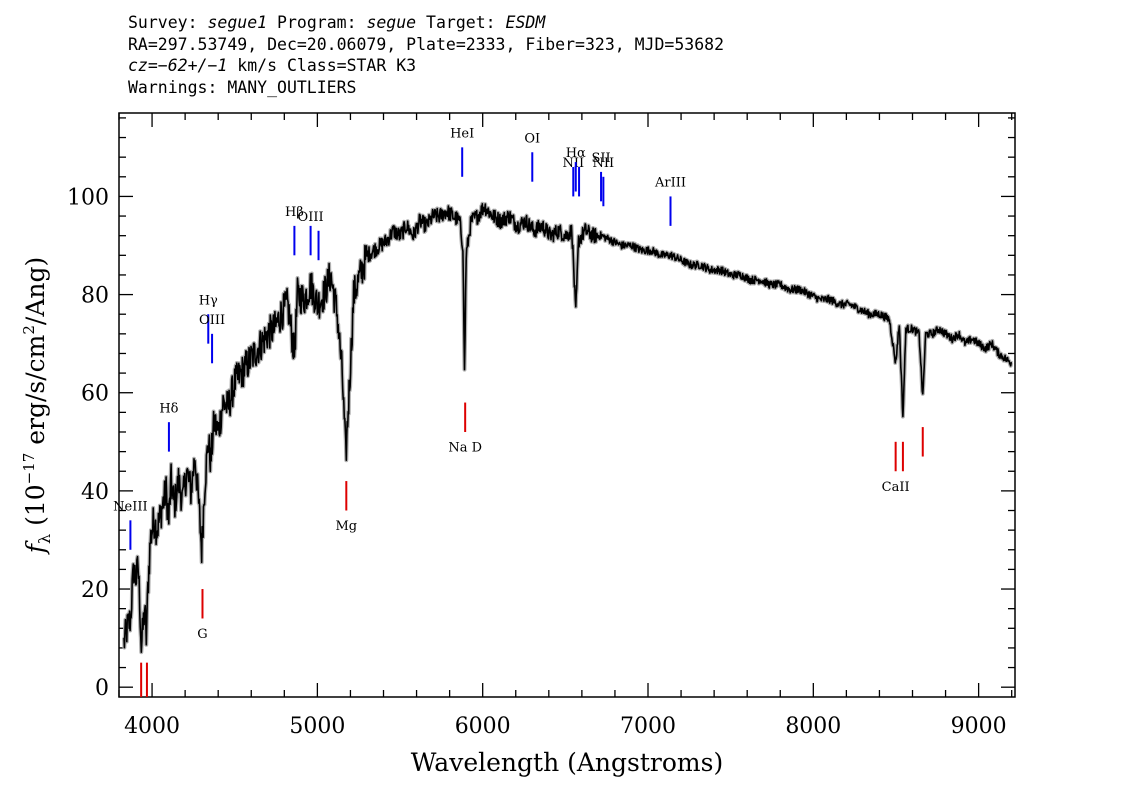 Image resolution: width=1134 pixels, height=810 pixels. What do you see at coordinates (208, 300) in the screenshot?
I see `emission-line-label: Hγ` at bounding box center [208, 300].